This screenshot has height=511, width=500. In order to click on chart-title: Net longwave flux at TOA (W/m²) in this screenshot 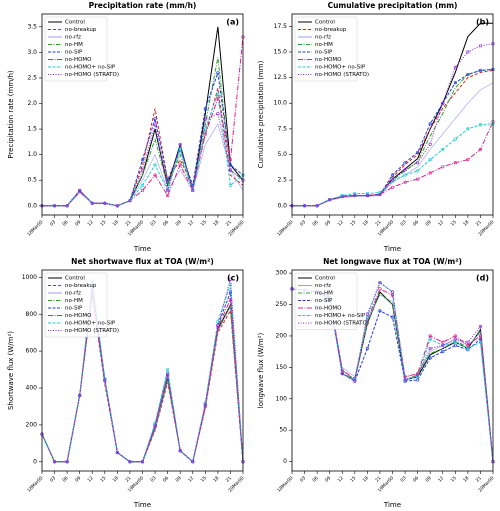, I will do `click(392, 261)`.